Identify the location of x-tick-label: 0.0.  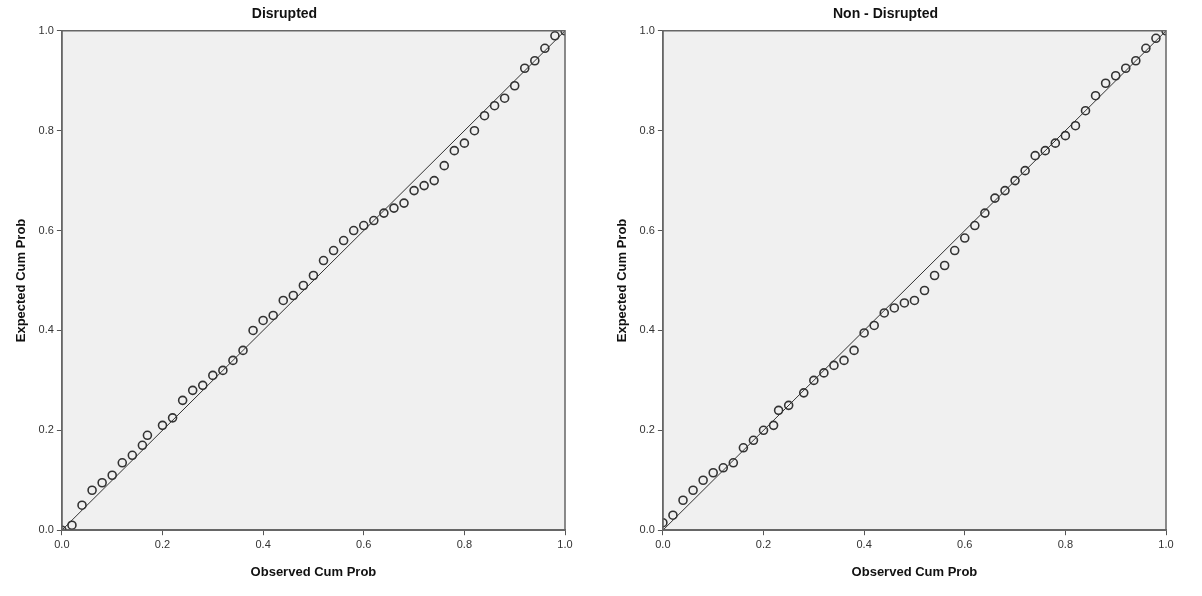
(663, 543).